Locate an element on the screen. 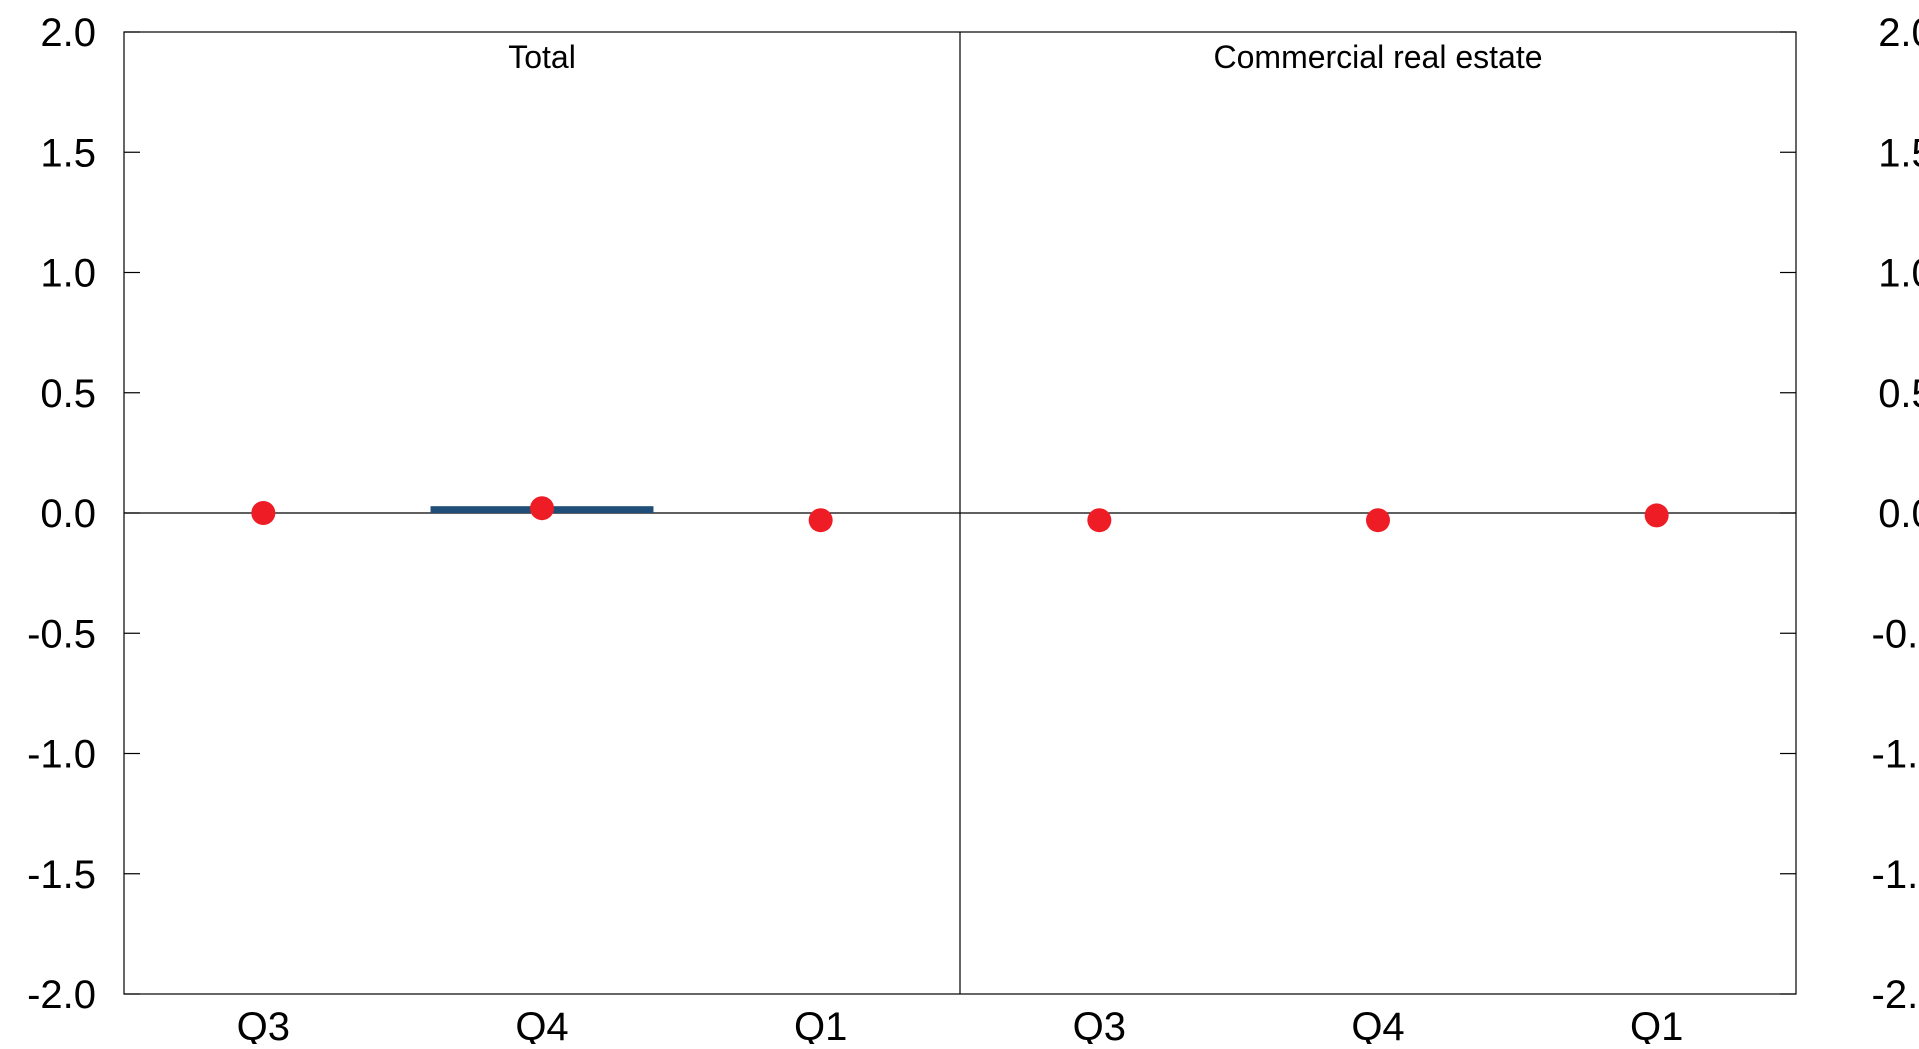  series-dots is located at coordinates (960, 514).